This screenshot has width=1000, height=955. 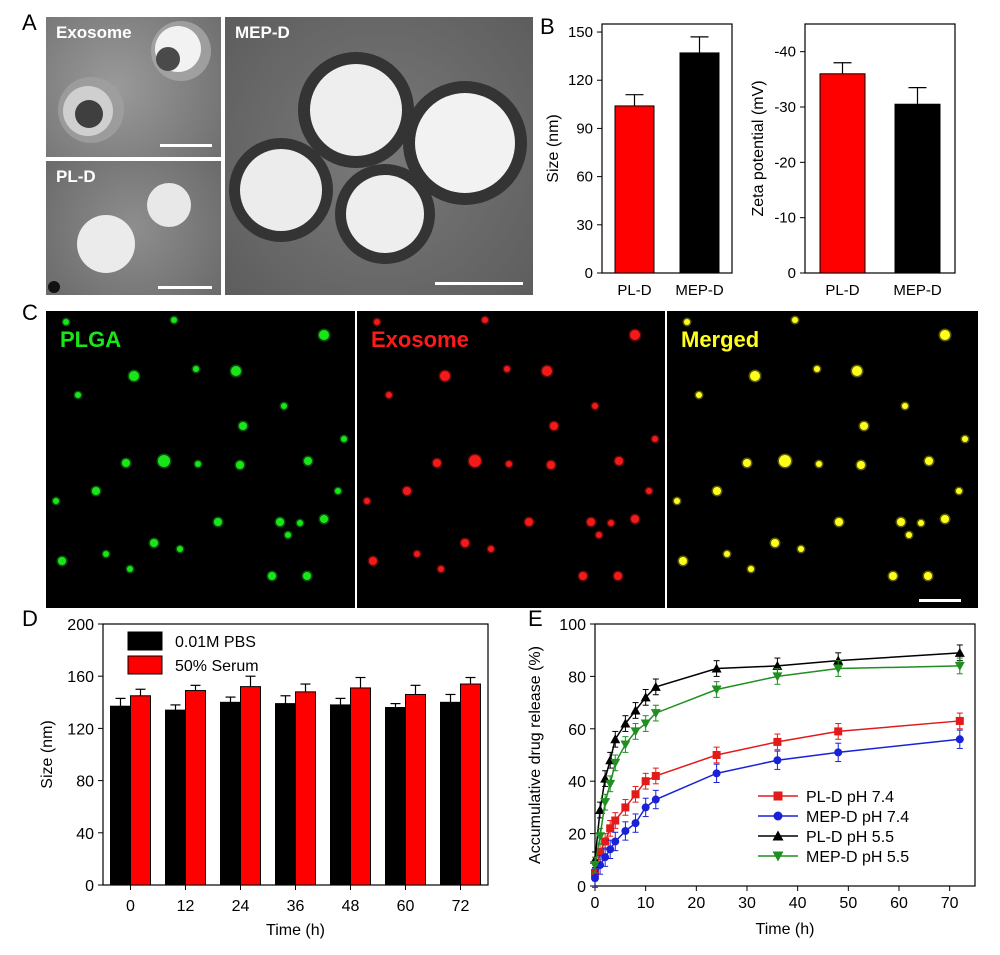 I want to click on fluo-plga-image: PLGA, so click(x=200, y=459).